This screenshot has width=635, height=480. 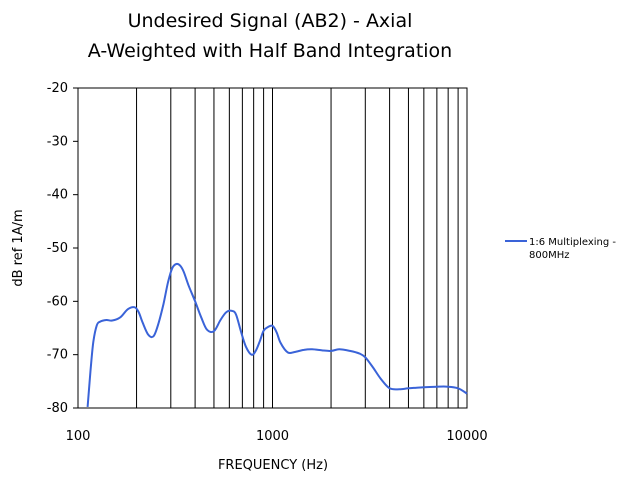 What do you see at coordinates (57, 408) in the screenshot?
I see `y-tick-label: -80` at bounding box center [57, 408].